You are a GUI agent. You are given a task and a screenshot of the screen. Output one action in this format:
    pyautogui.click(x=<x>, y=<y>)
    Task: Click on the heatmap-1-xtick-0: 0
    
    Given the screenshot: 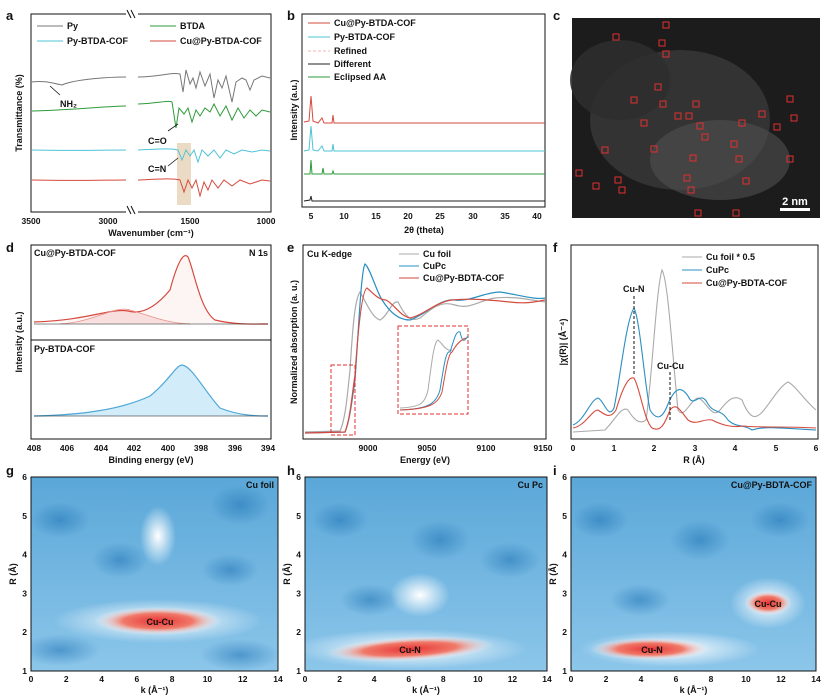 What is the action you would take?
    pyautogui.click(x=305, y=679)
    